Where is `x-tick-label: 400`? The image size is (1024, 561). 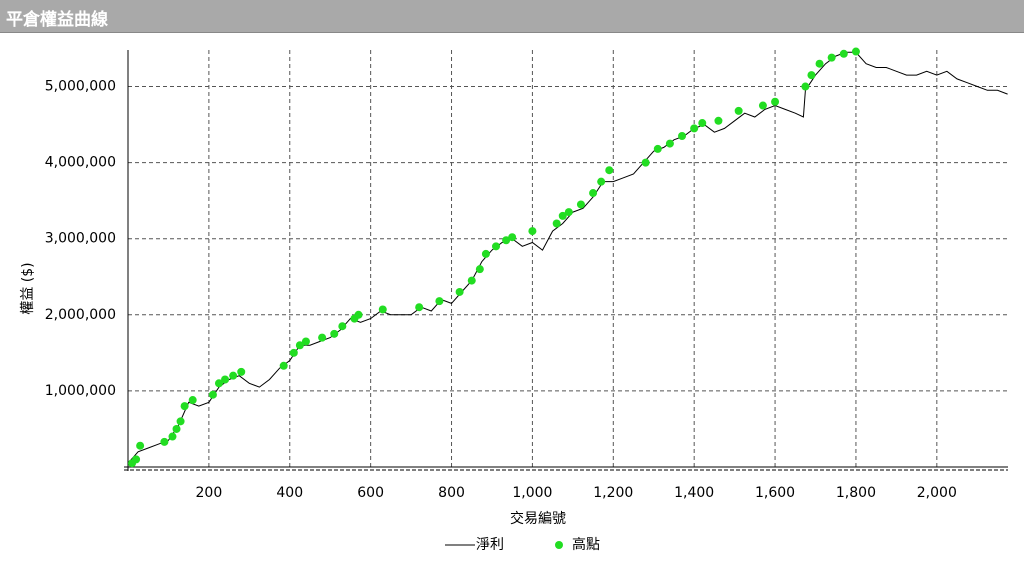 x-tick-label: 400 is located at coordinates (289, 493).